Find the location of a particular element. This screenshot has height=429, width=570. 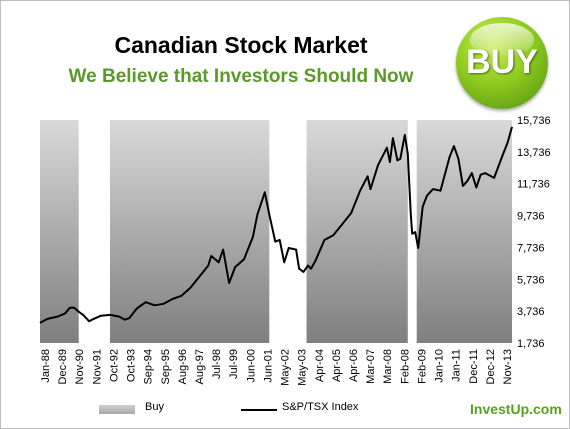

x-tick-label: Feb-08 is located at coordinates (405, 366).